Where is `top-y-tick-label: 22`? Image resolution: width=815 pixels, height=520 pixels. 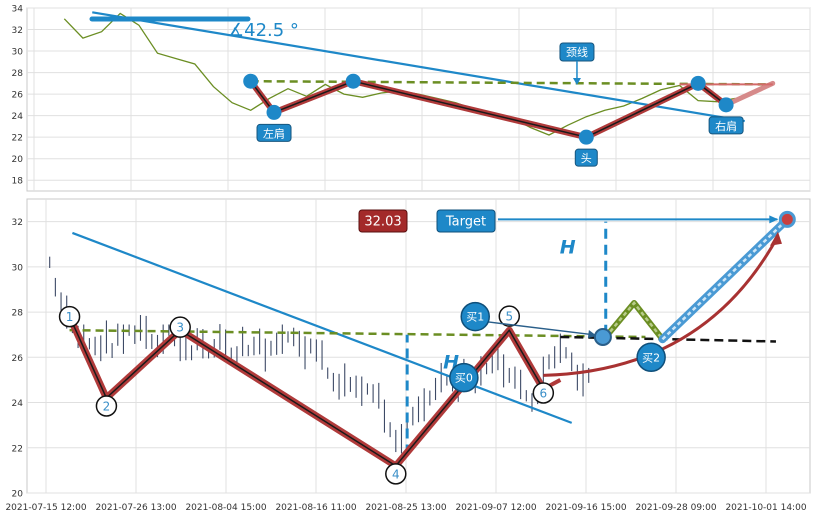 top-y-tick-label: 22 is located at coordinates (17, 139).